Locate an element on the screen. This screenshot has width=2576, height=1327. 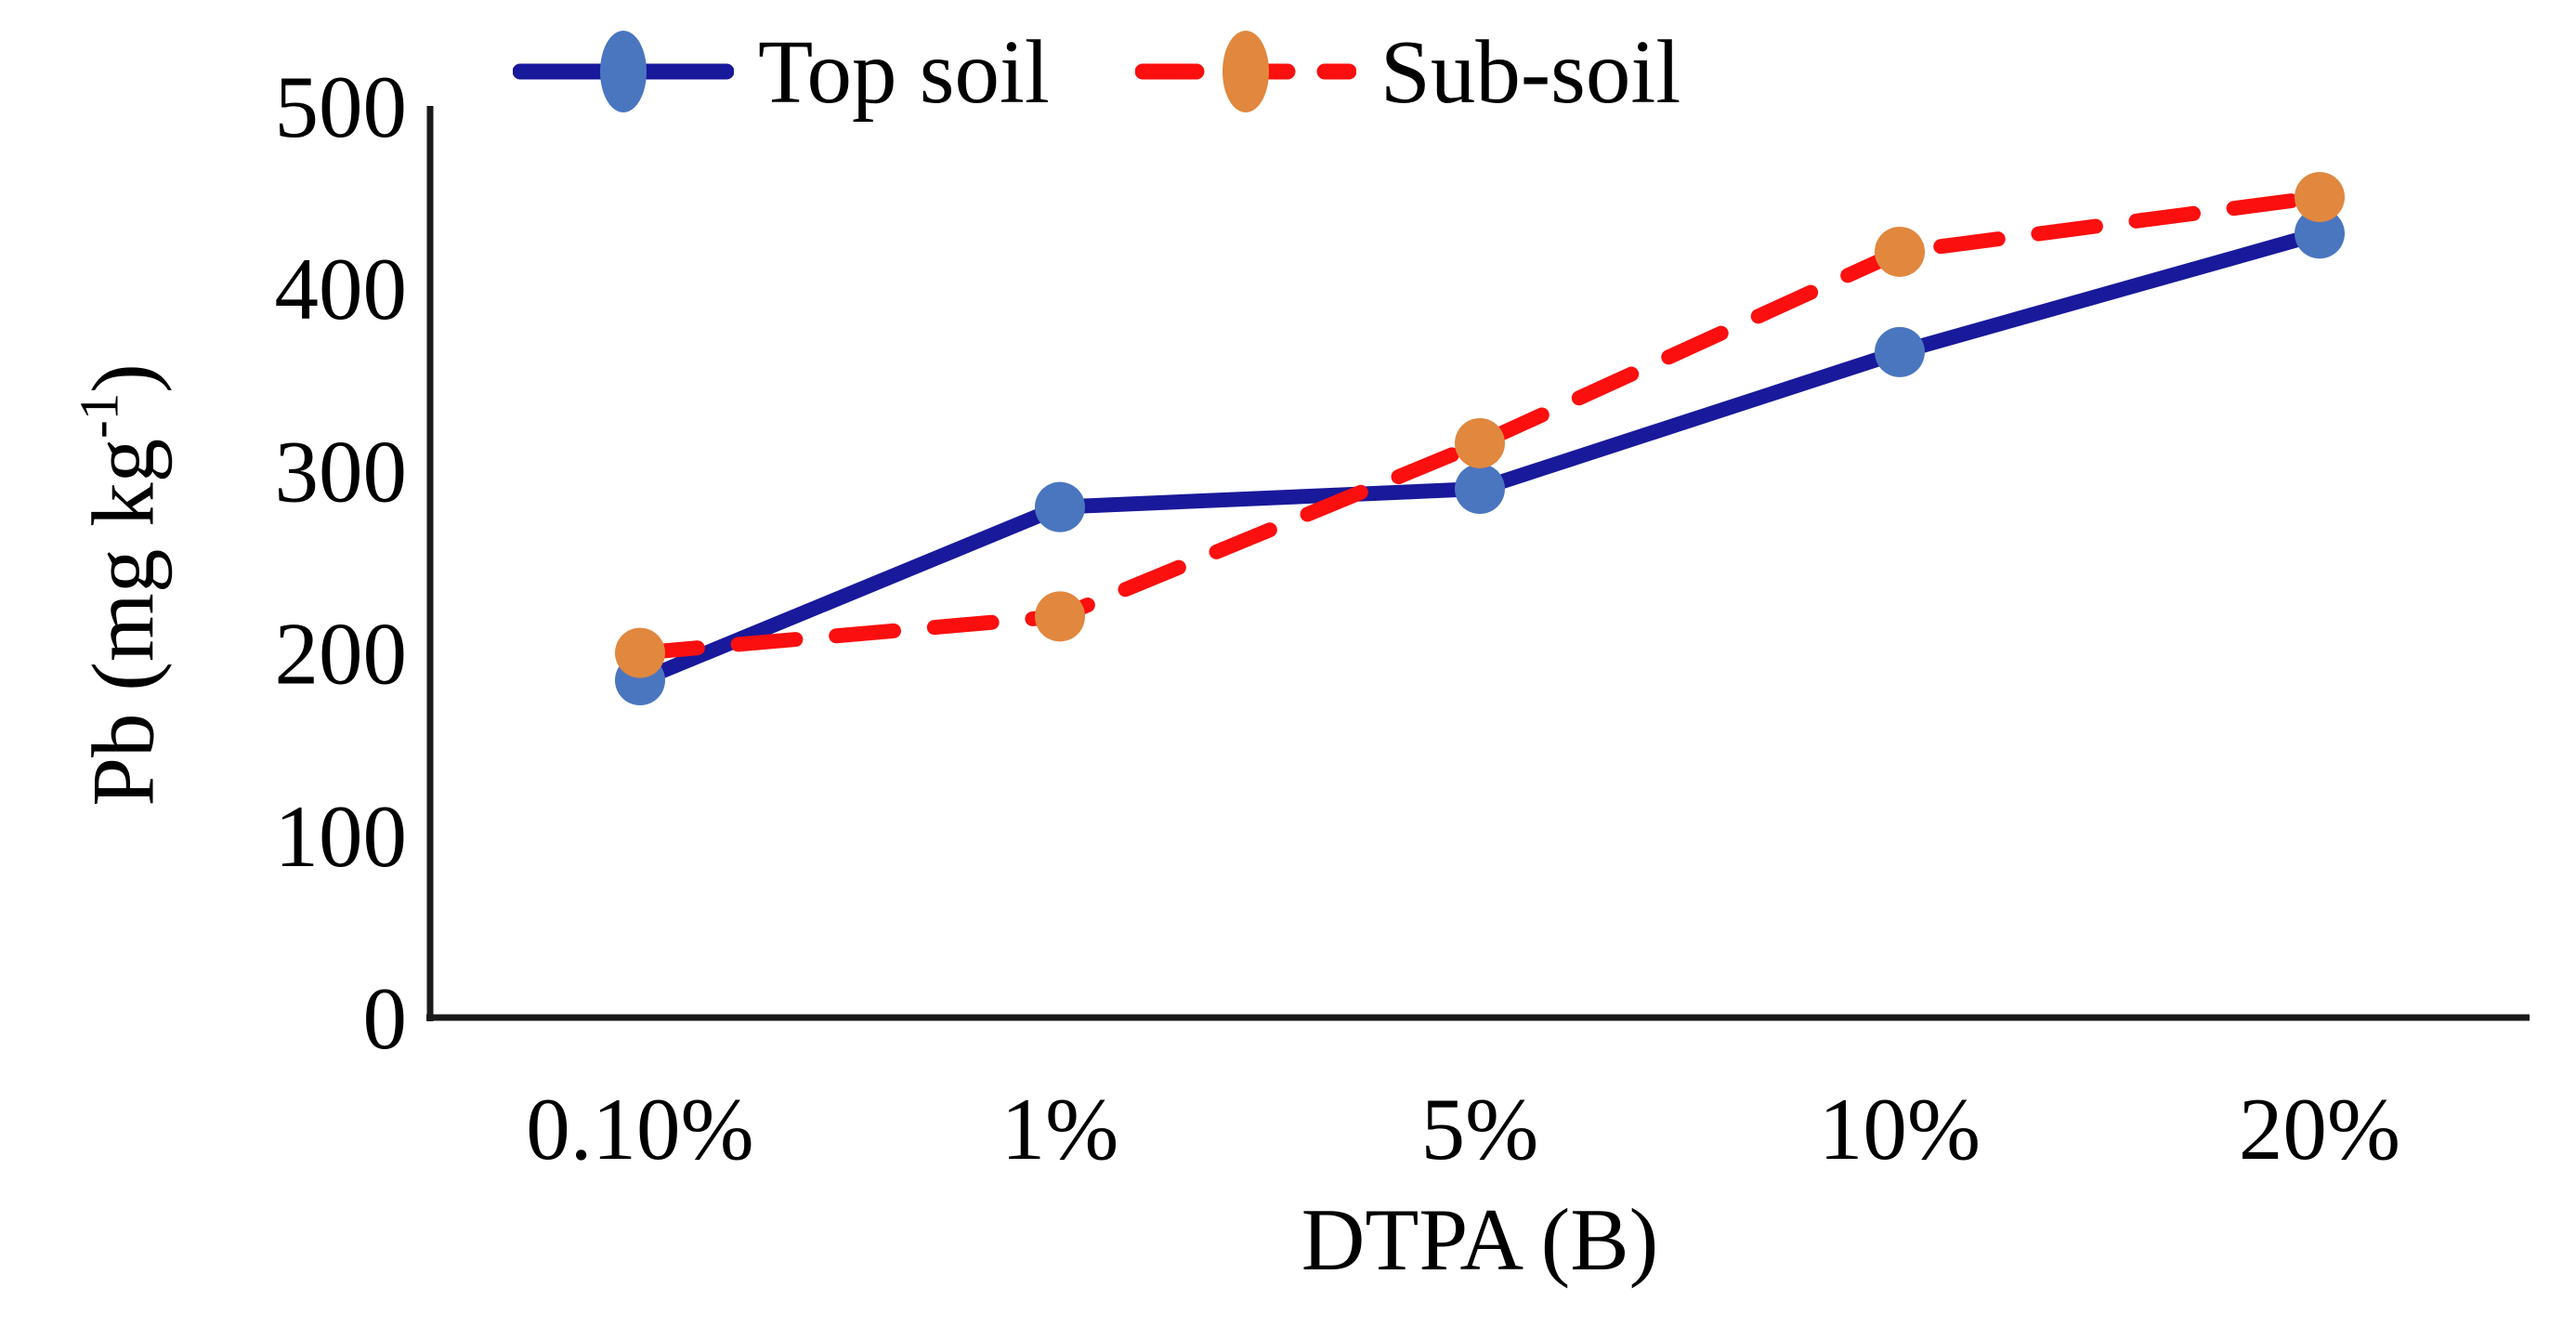
y-axis-title-superscript: -1 is located at coordinates (99, 416).